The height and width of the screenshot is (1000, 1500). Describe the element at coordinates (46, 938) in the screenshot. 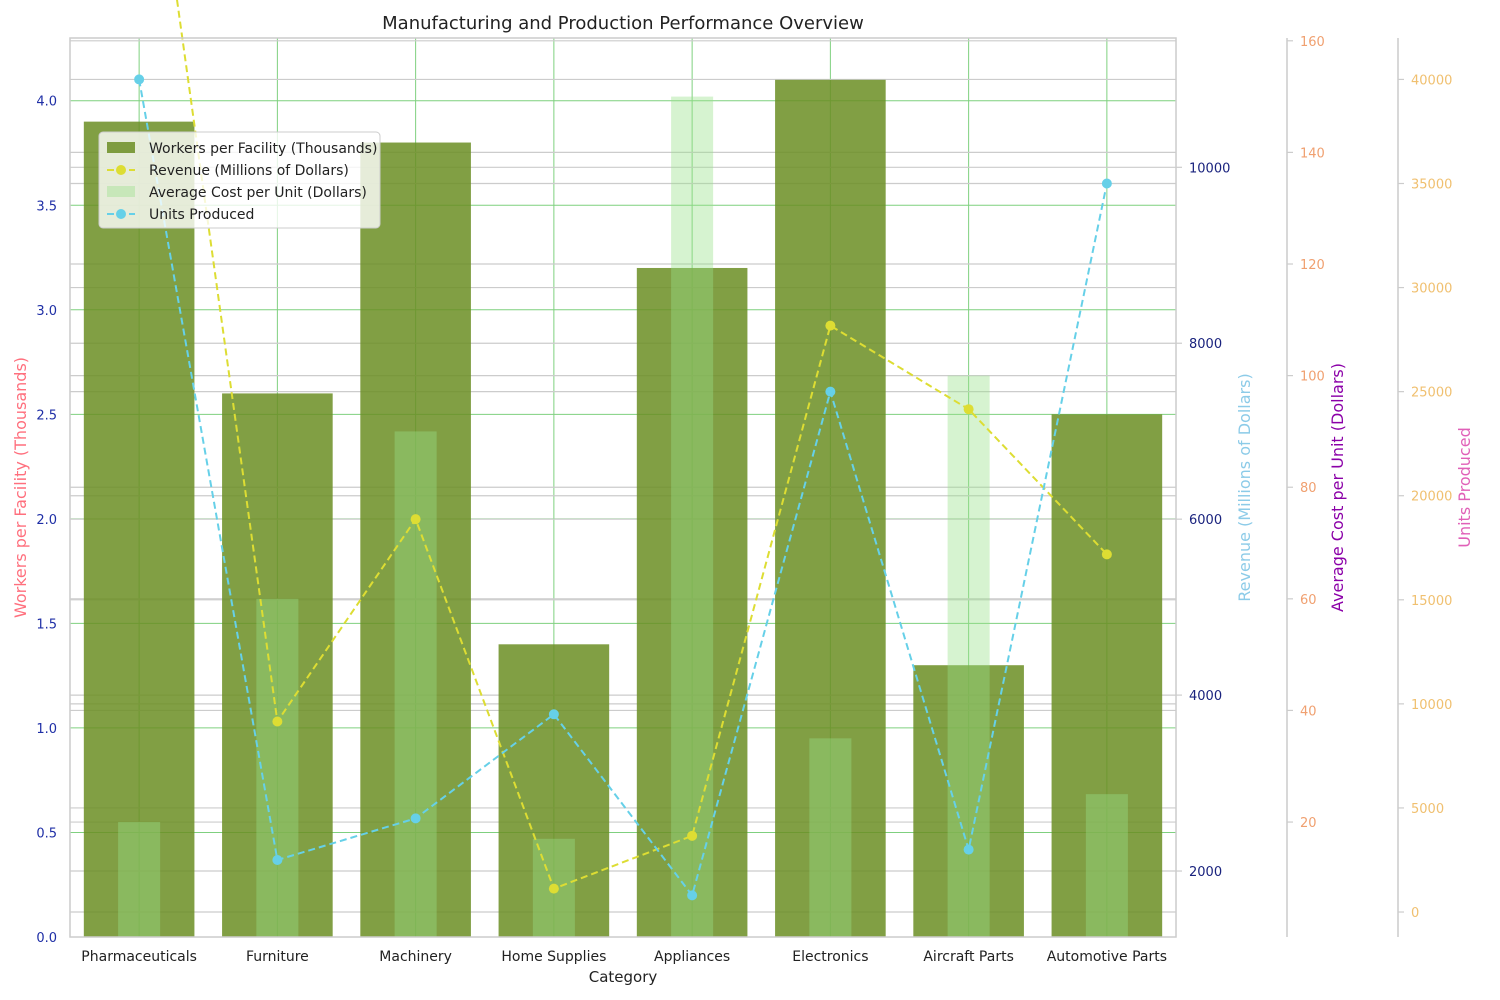

I see `workers-tick-label: 0.0` at that location.